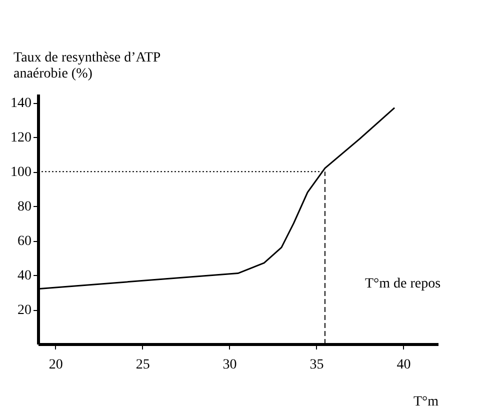 Image resolution: width=480 pixels, height=414 pixels. I want to click on y-tick-label: 60, so click(25, 242).